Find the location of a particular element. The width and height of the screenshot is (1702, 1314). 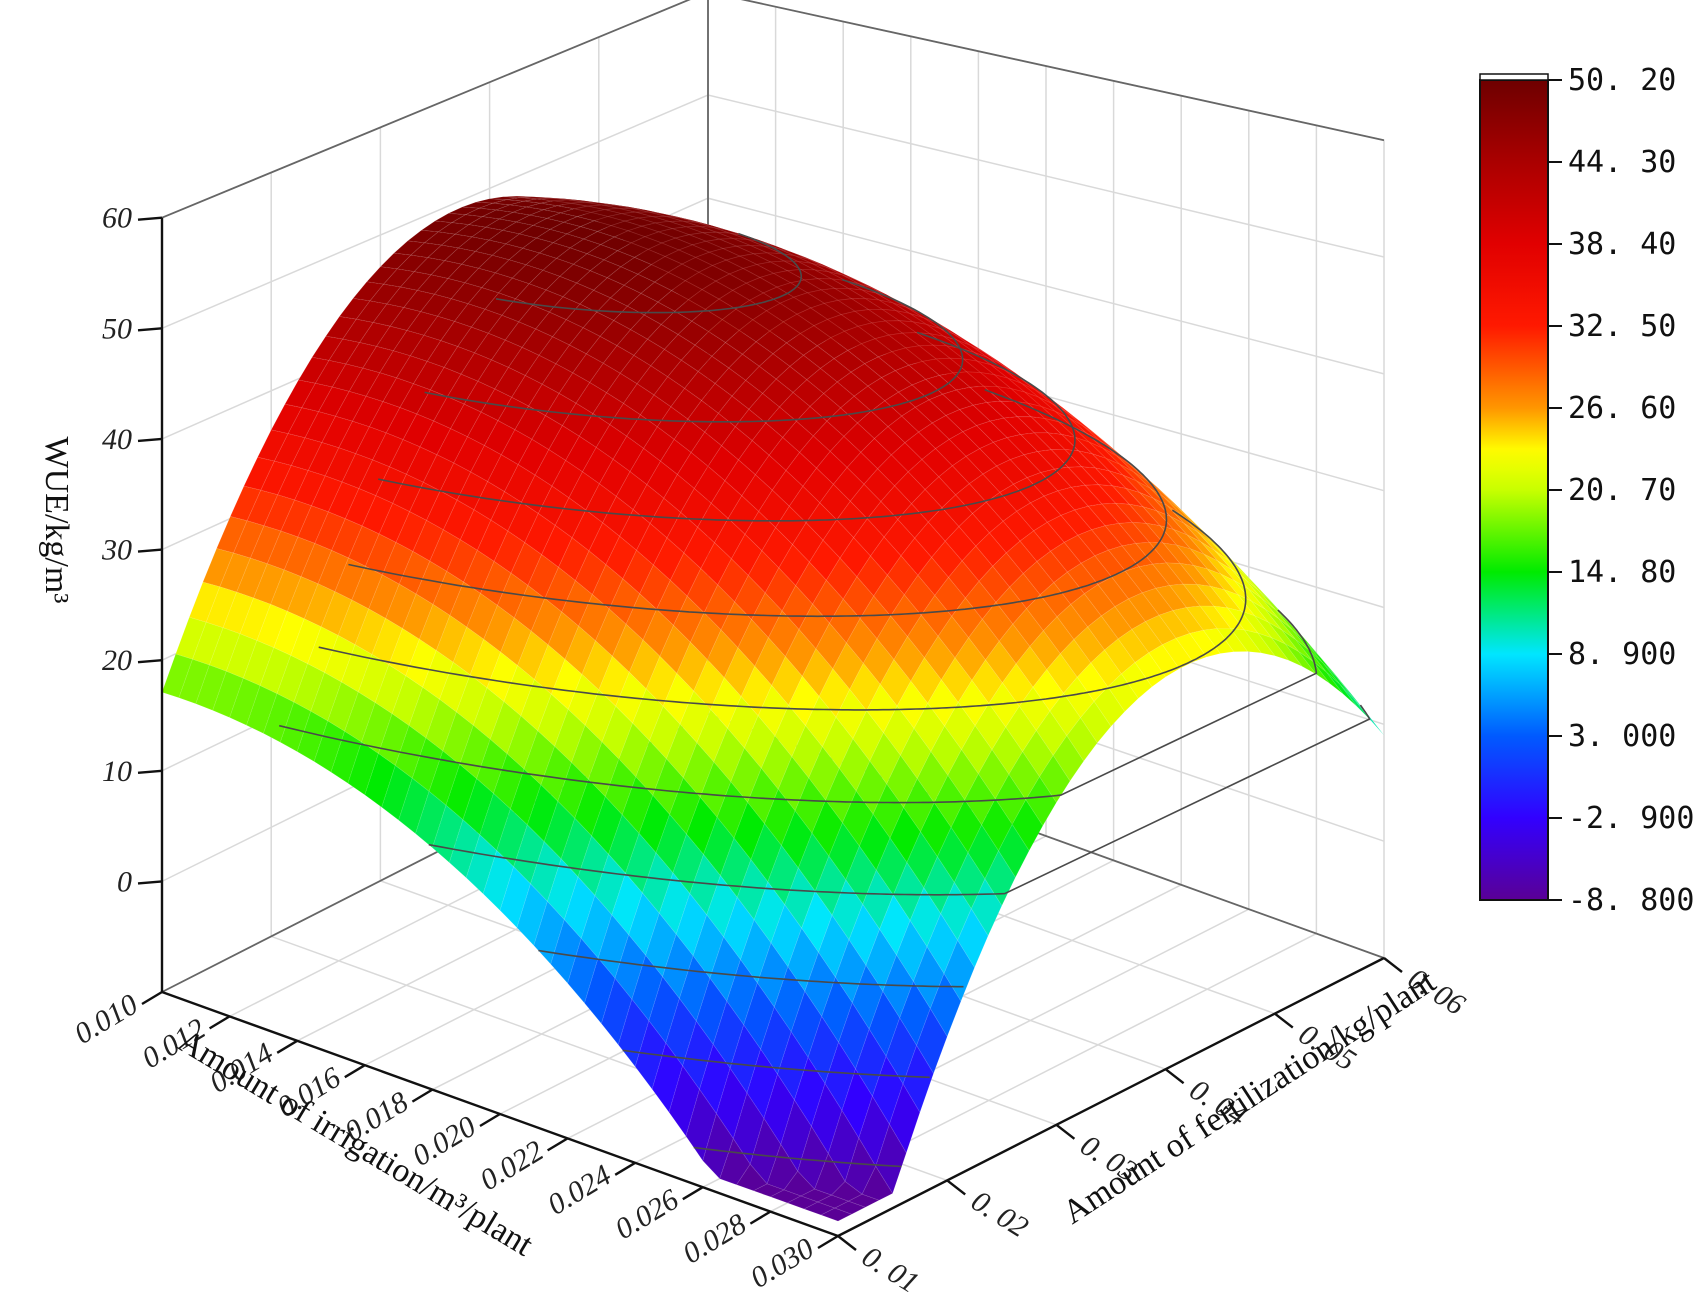

y-axis-line is located at coordinates (1111, 1097).